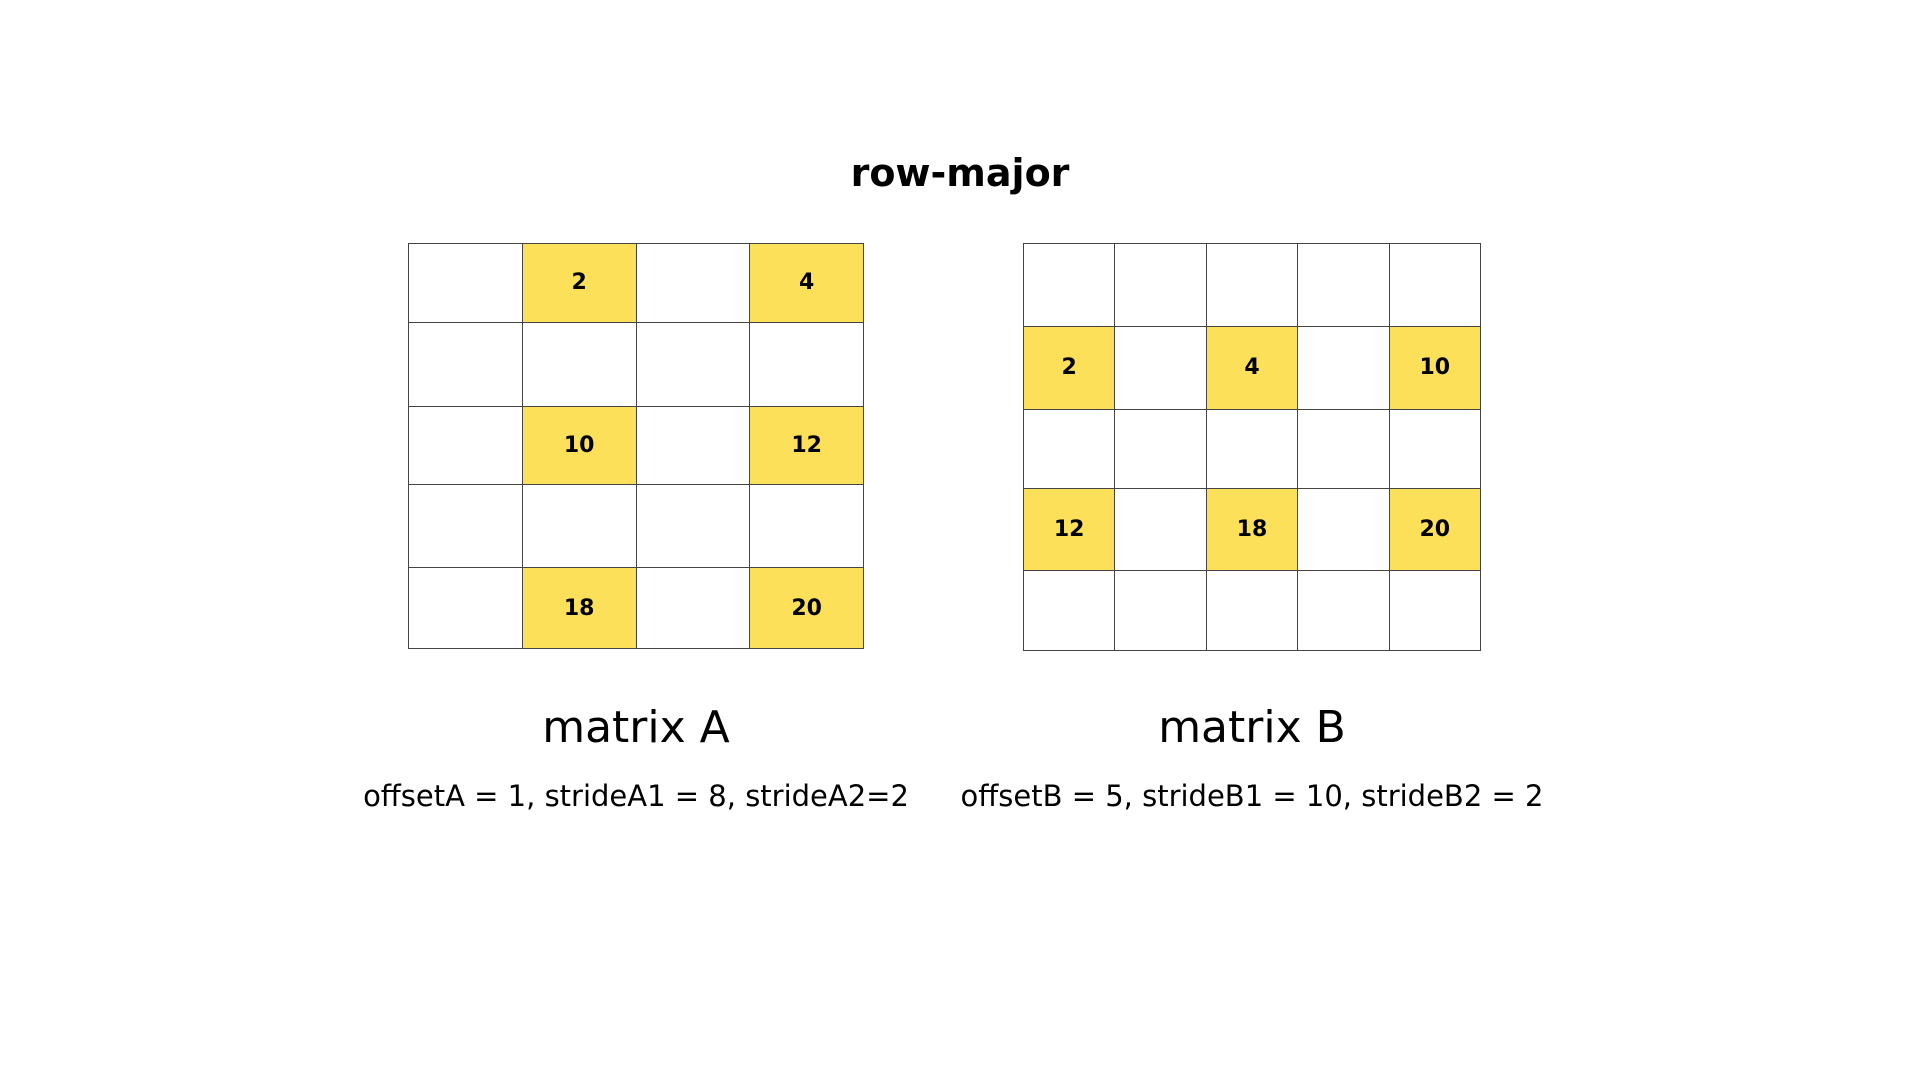  I want to click on diagram-title: row-major, so click(960, 173).